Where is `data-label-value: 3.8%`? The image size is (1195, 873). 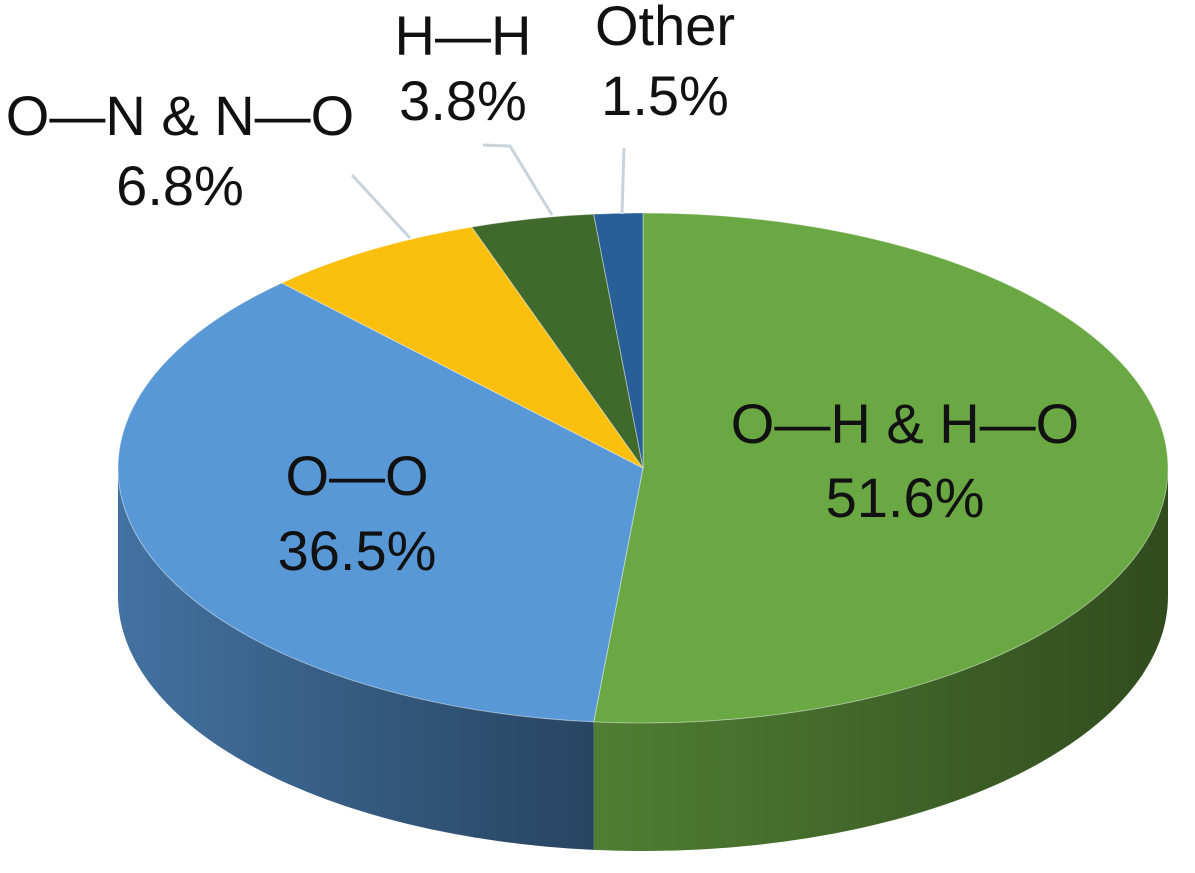 data-label-value: 3.8% is located at coordinates (463, 100).